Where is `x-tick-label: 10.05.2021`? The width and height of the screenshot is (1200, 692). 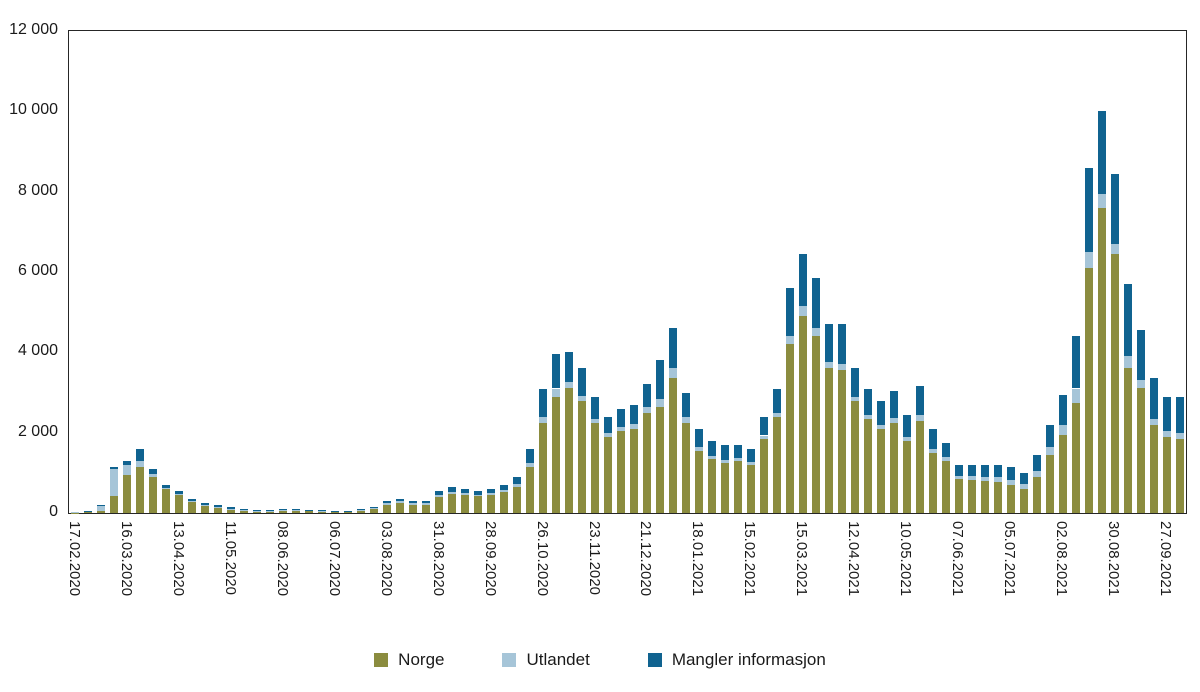 x-tick-label: 10.05.2021 is located at coordinates (906, 559).